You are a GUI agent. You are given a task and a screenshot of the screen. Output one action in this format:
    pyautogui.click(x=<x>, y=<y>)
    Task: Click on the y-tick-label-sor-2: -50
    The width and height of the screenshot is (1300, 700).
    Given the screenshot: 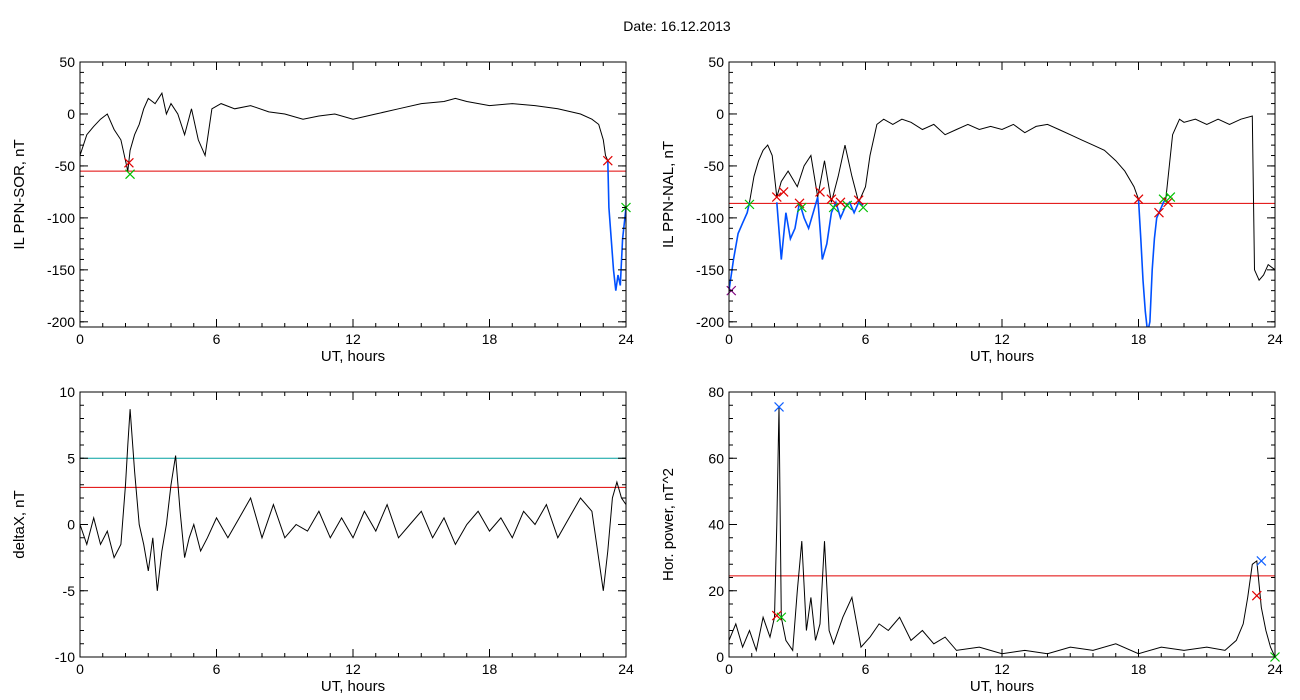 What is the action you would take?
    pyautogui.click(x=65, y=166)
    